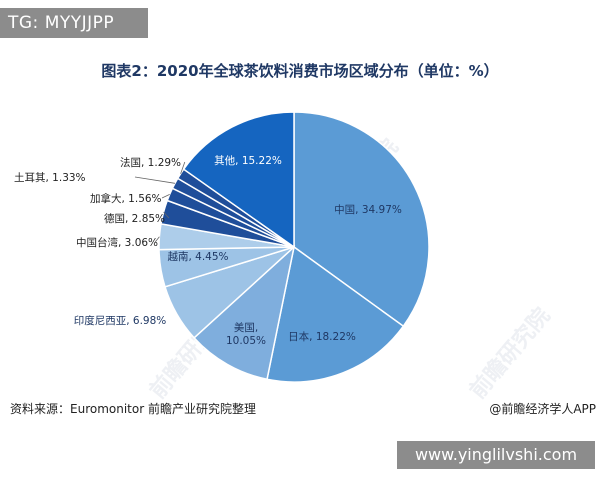 This screenshot has width=600, height=480. Describe the element at coordinates (133, 409) in the screenshot. I see `source-note: 资料来源：Euromonitor 前瞻产业研究院整理` at that location.